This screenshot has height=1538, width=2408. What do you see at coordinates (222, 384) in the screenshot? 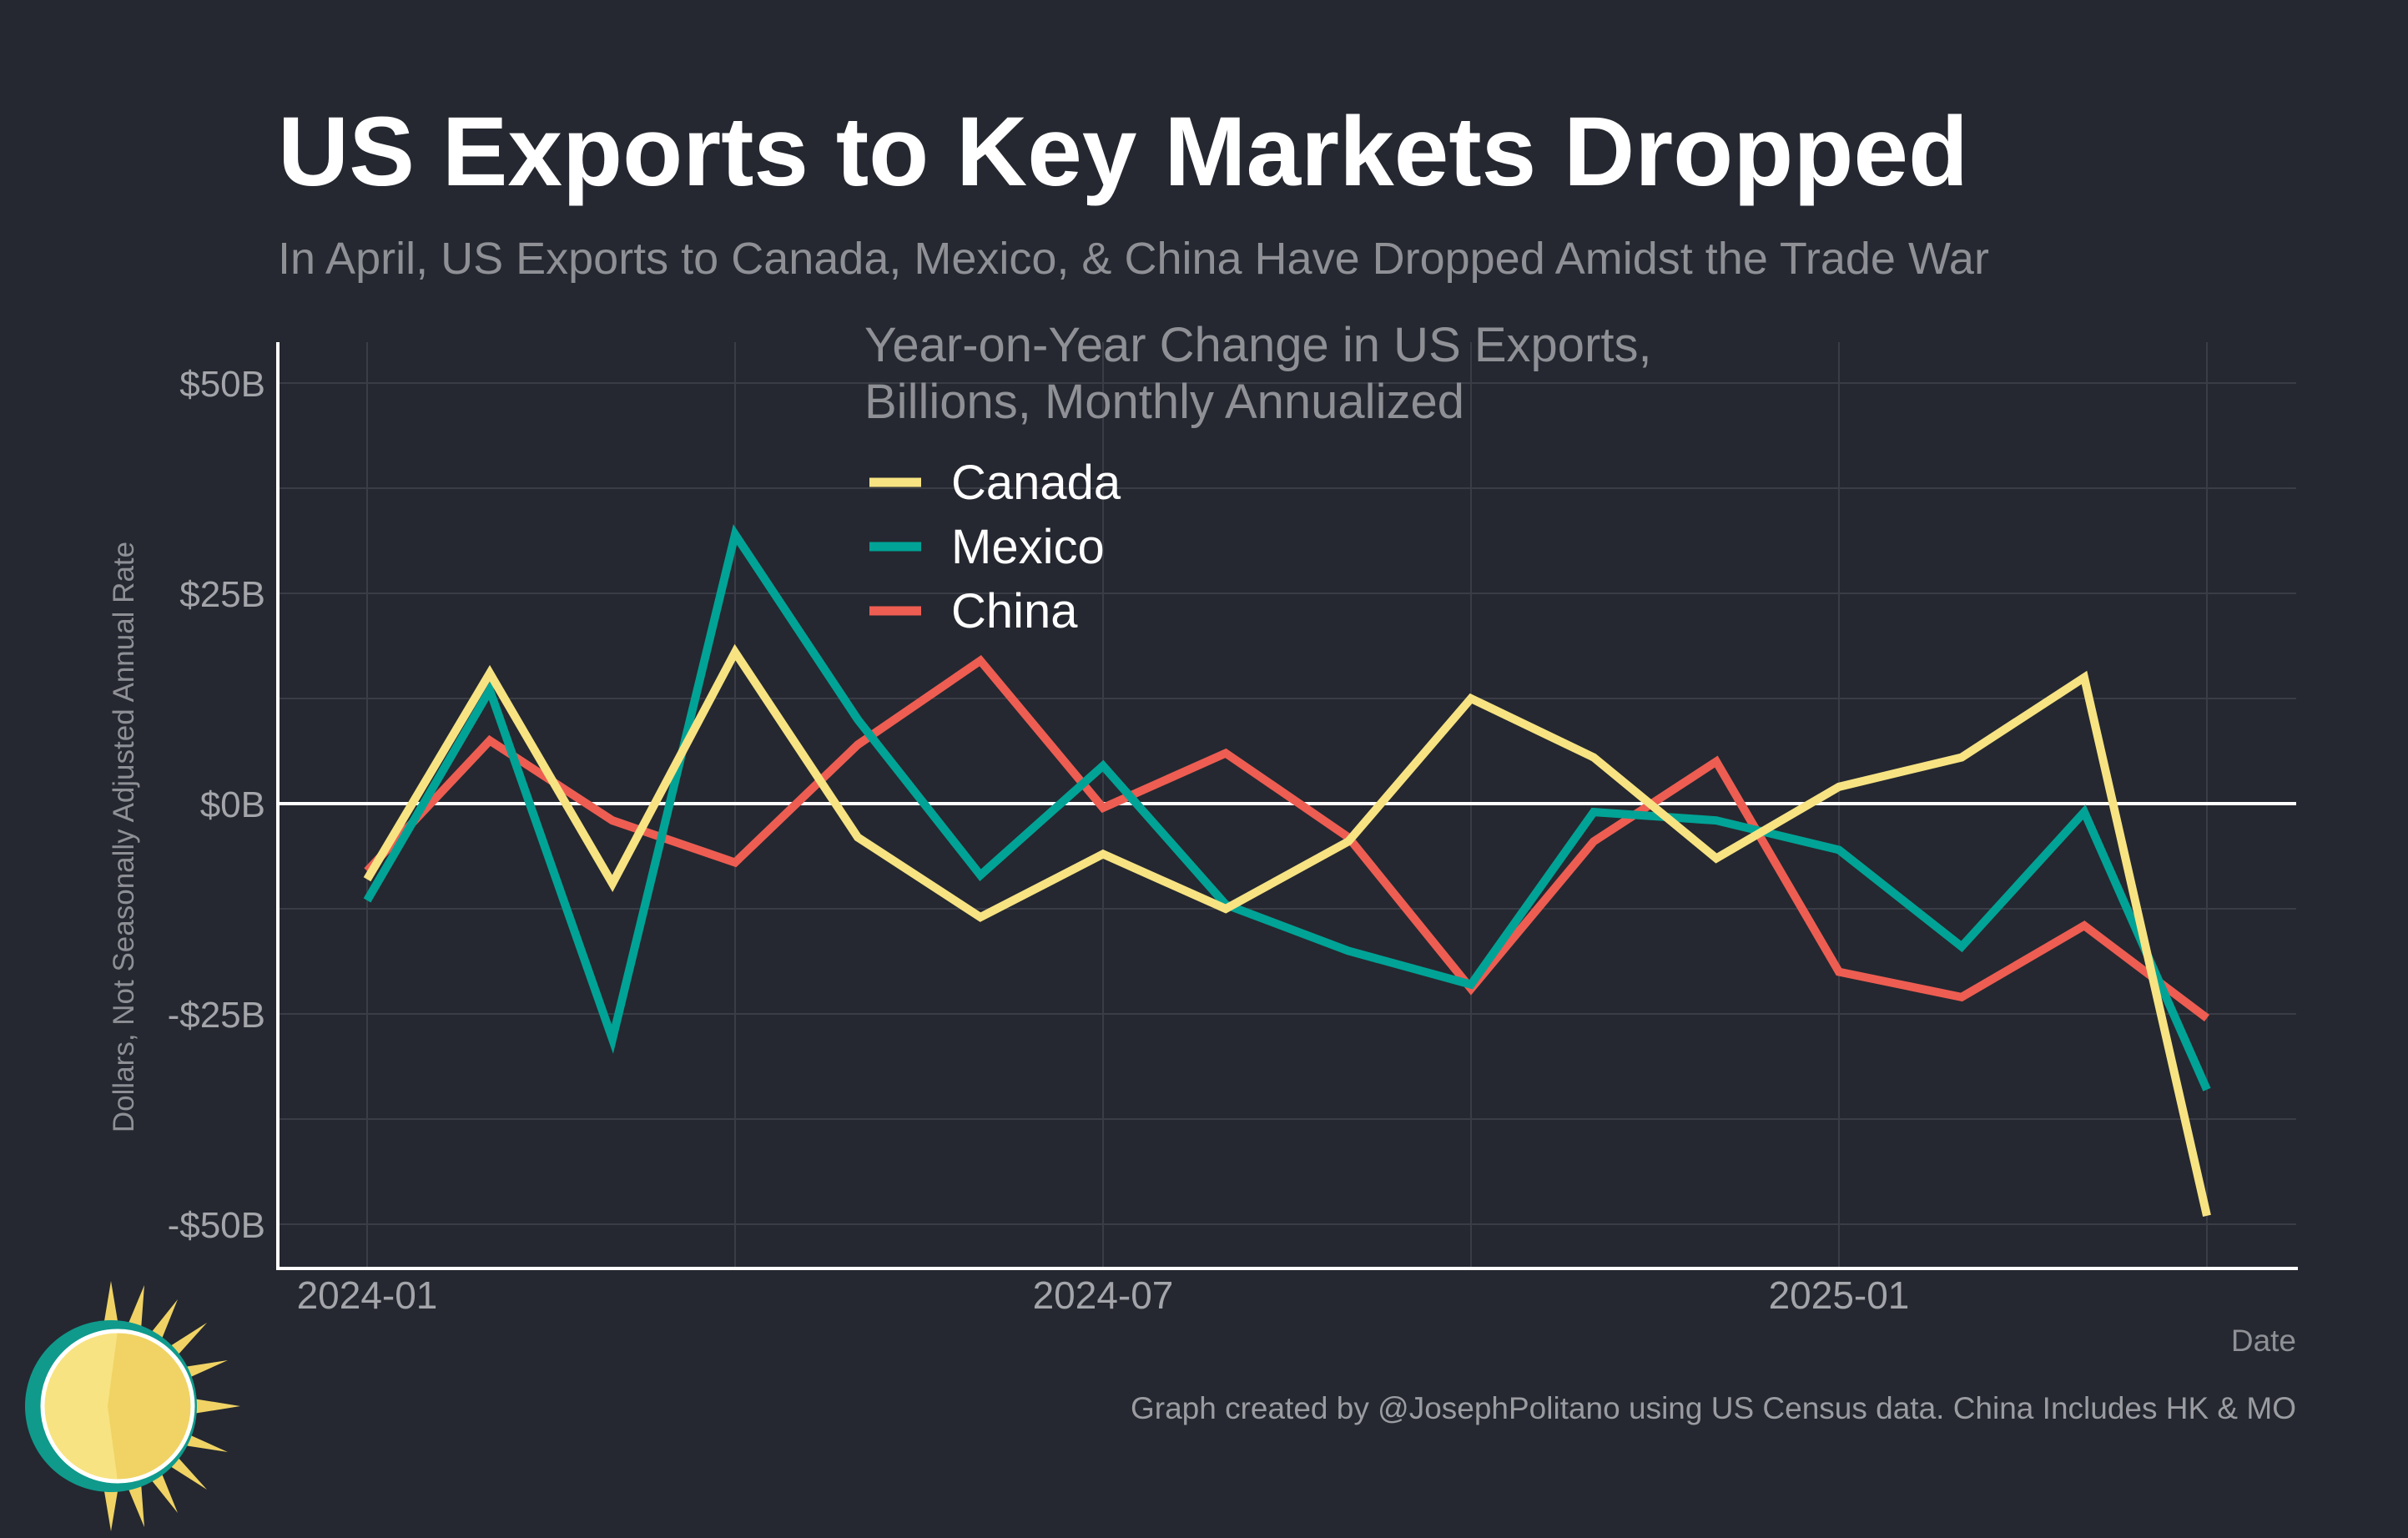
I see `y-tick-label: $50B` at bounding box center [222, 384].